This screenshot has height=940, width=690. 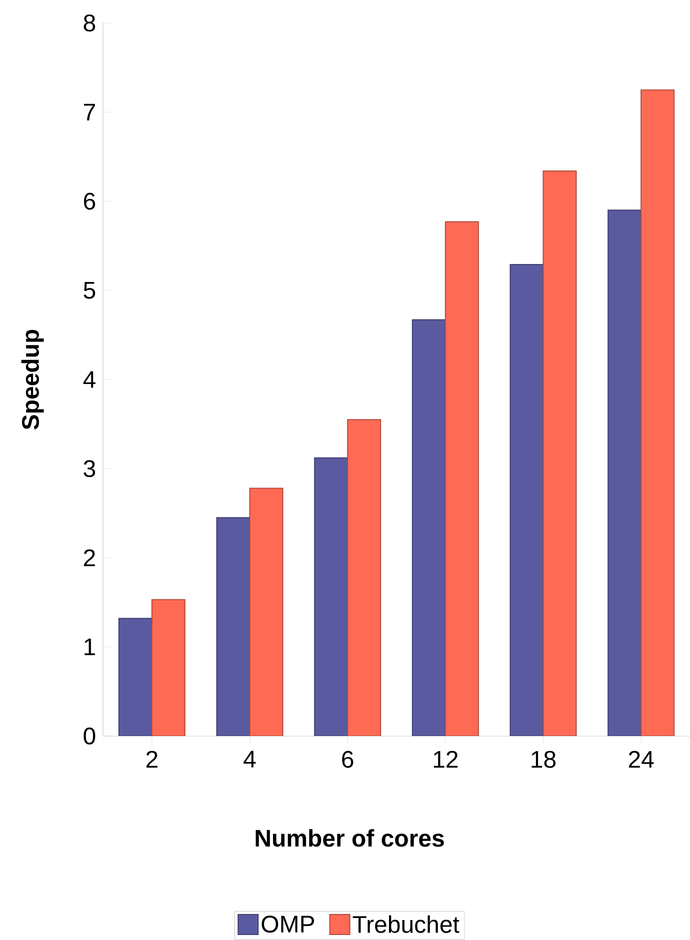 I want to click on y-tick-label: 8, so click(x=89, y=23).